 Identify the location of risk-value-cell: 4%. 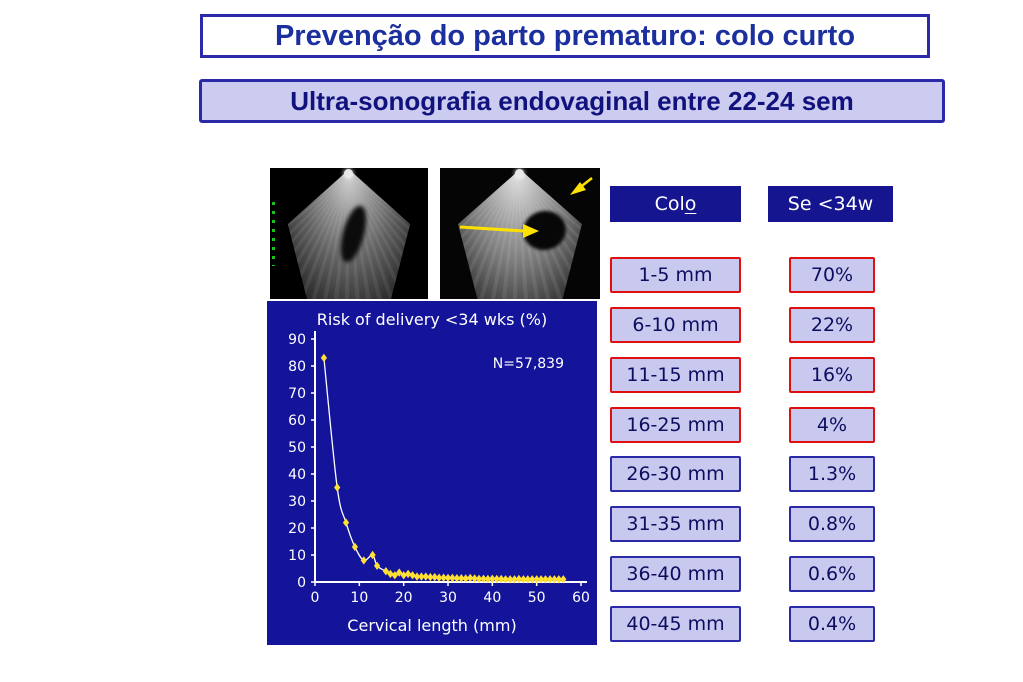
(832, 425).